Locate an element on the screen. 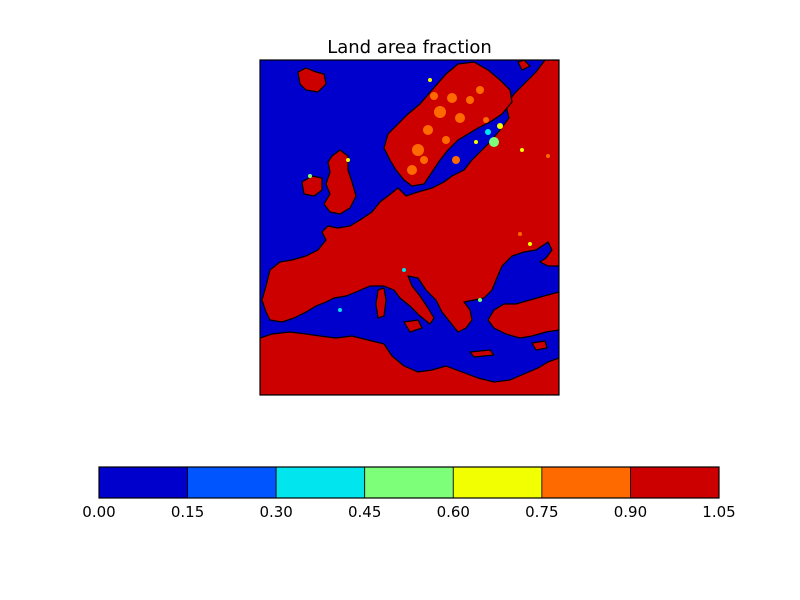  colorbar-tick-label: 0.15 is located at coordinates (187, 512).